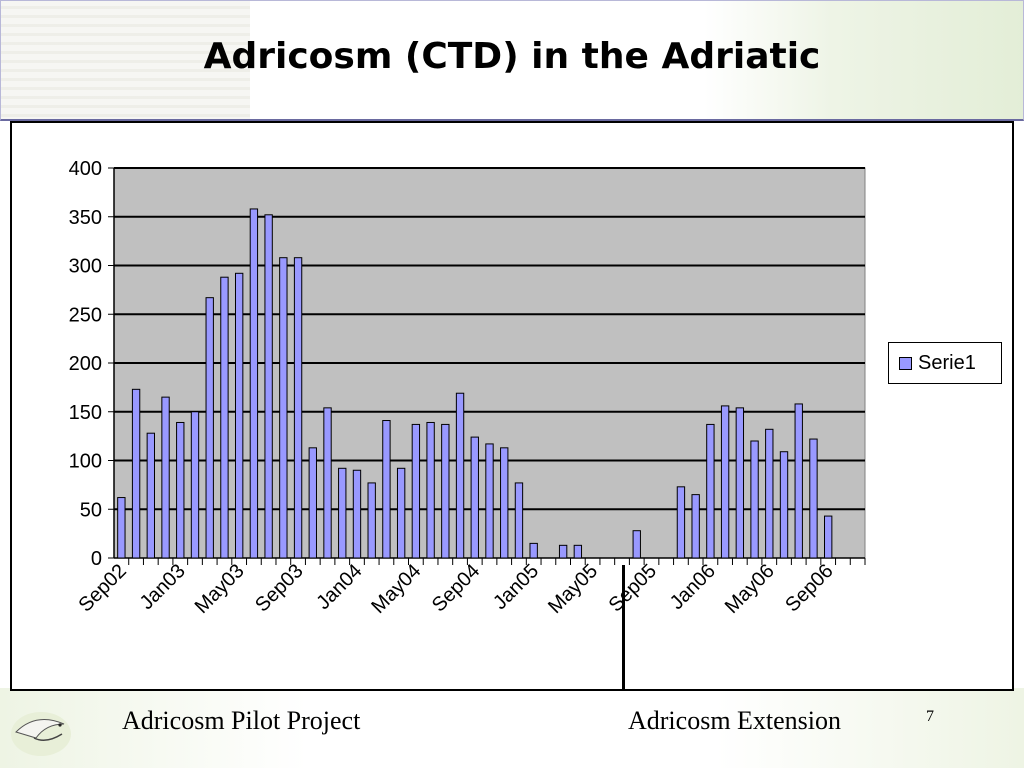 The image size is (1024, 768). What do you see at coordinates (102, 588) in the screenshot?
I see `x-tick-label: Sep02` at bounding box center [102, 588].